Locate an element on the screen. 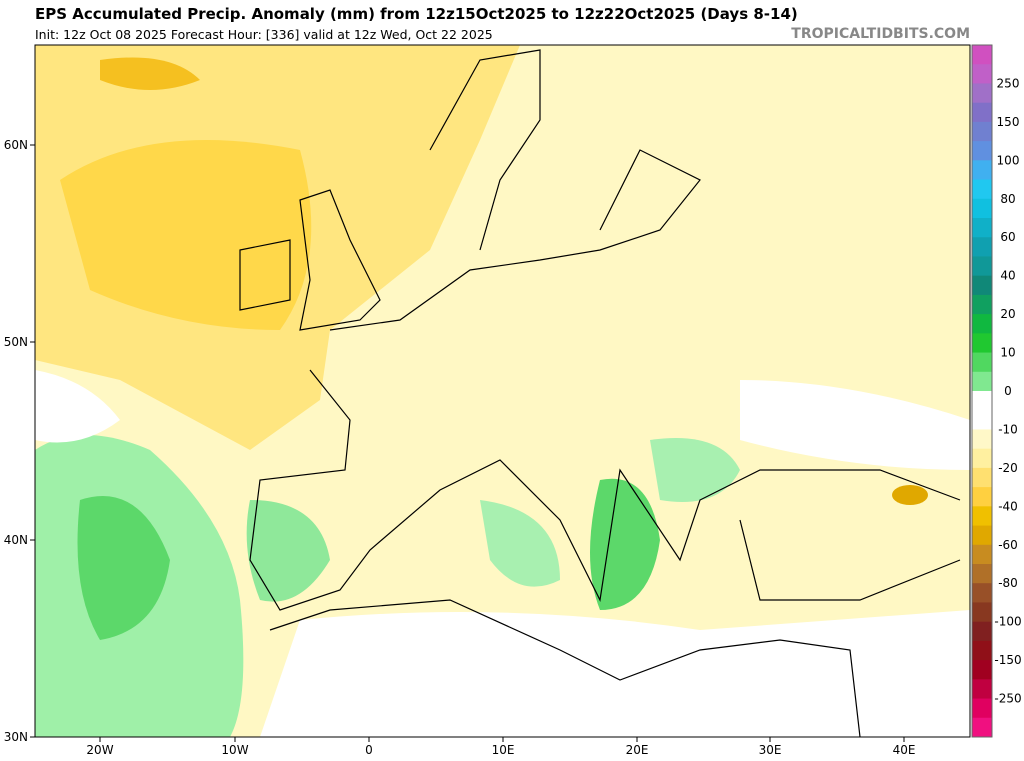 Image resolution: width=1024 pixels, height=761 pixels. colorbar-label: -40 is located at coordinates (1008, 506).